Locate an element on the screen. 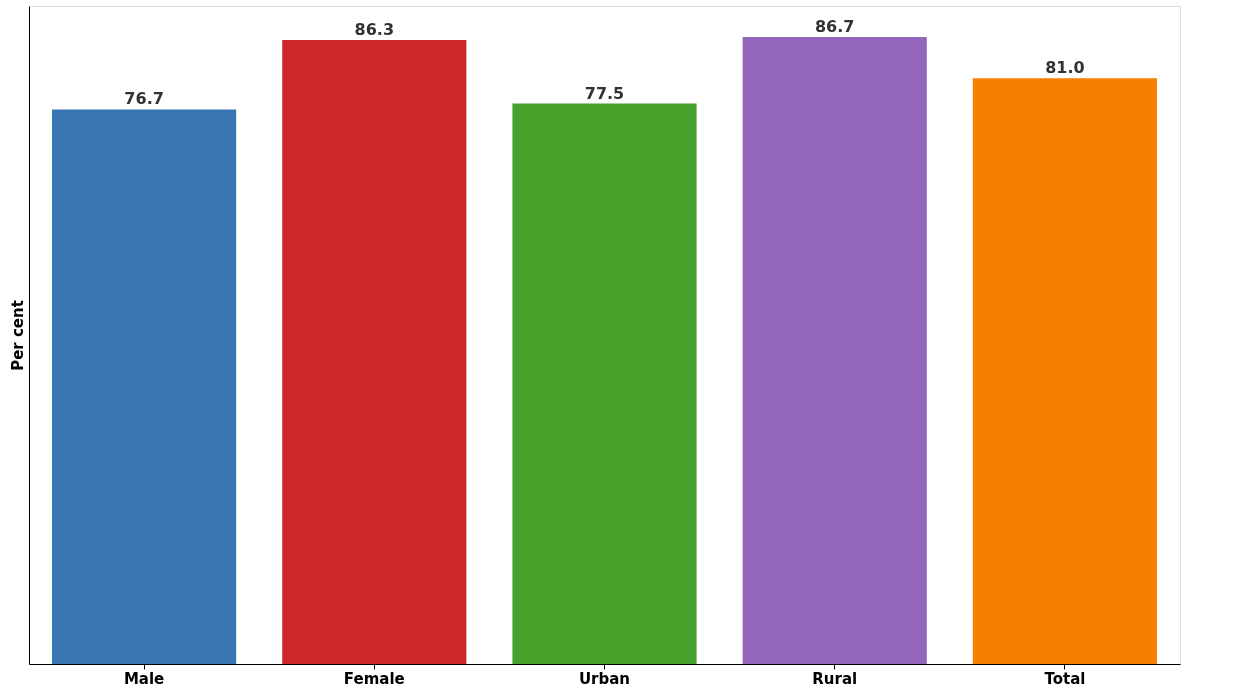 The height and width of the screenshot is (698, 1255). x-tick-label: Female is located at coordinates (374, 678).